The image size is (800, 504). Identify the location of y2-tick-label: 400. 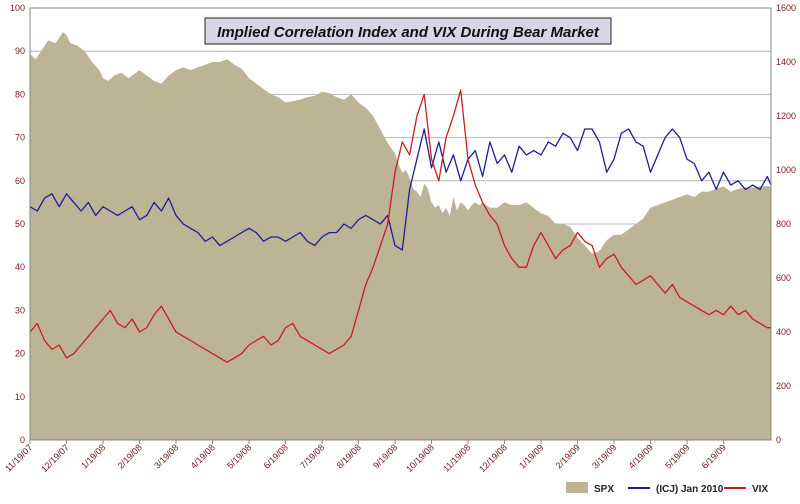
(783, 332).